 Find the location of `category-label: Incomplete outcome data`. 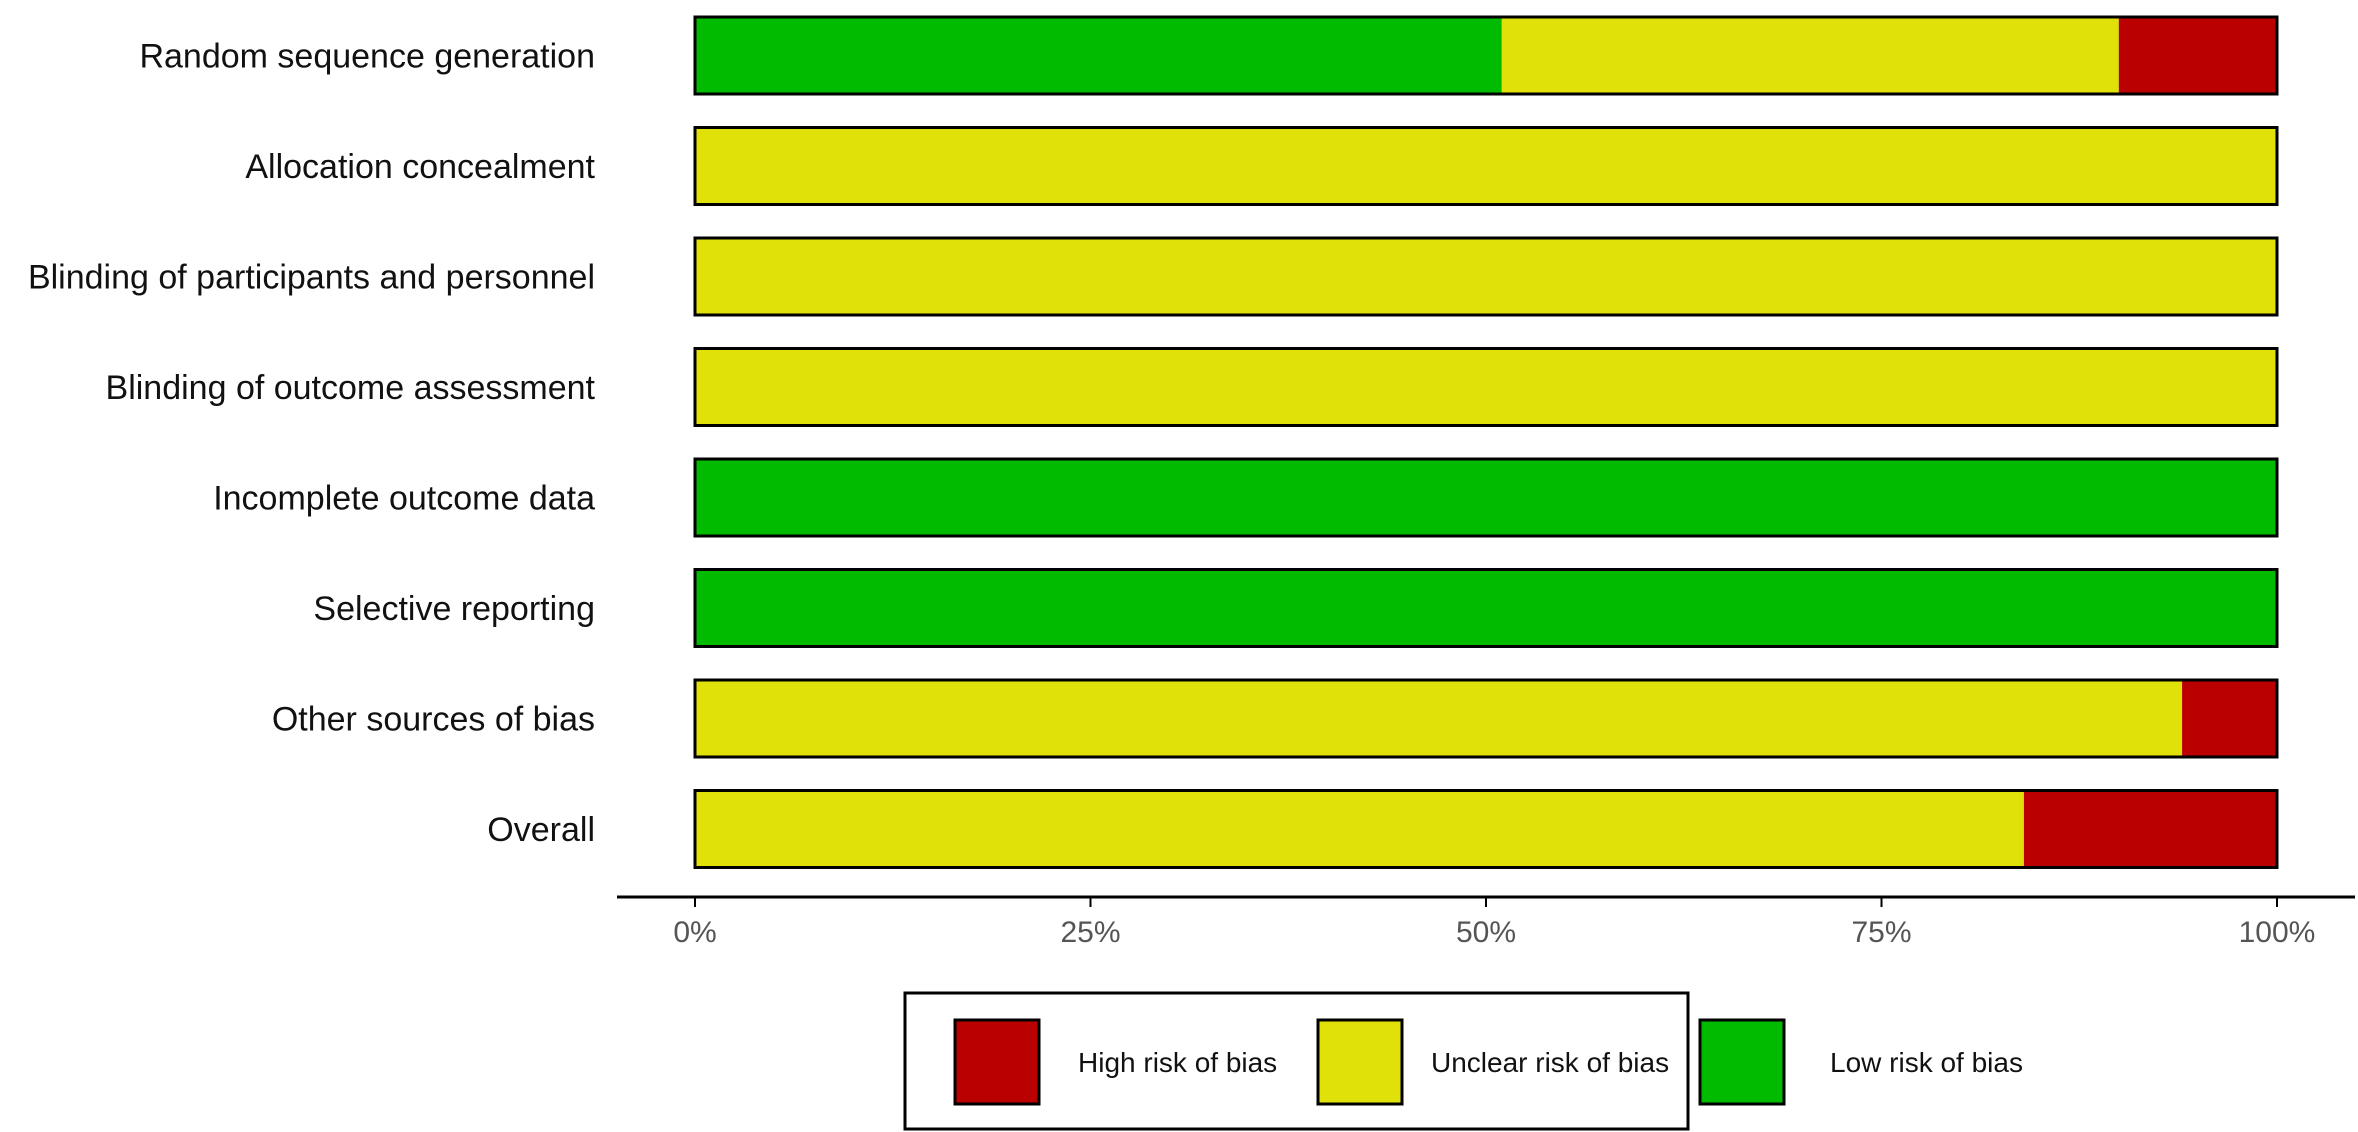

category-label: Incomplete outcome data is located at coordinates (404, 499).